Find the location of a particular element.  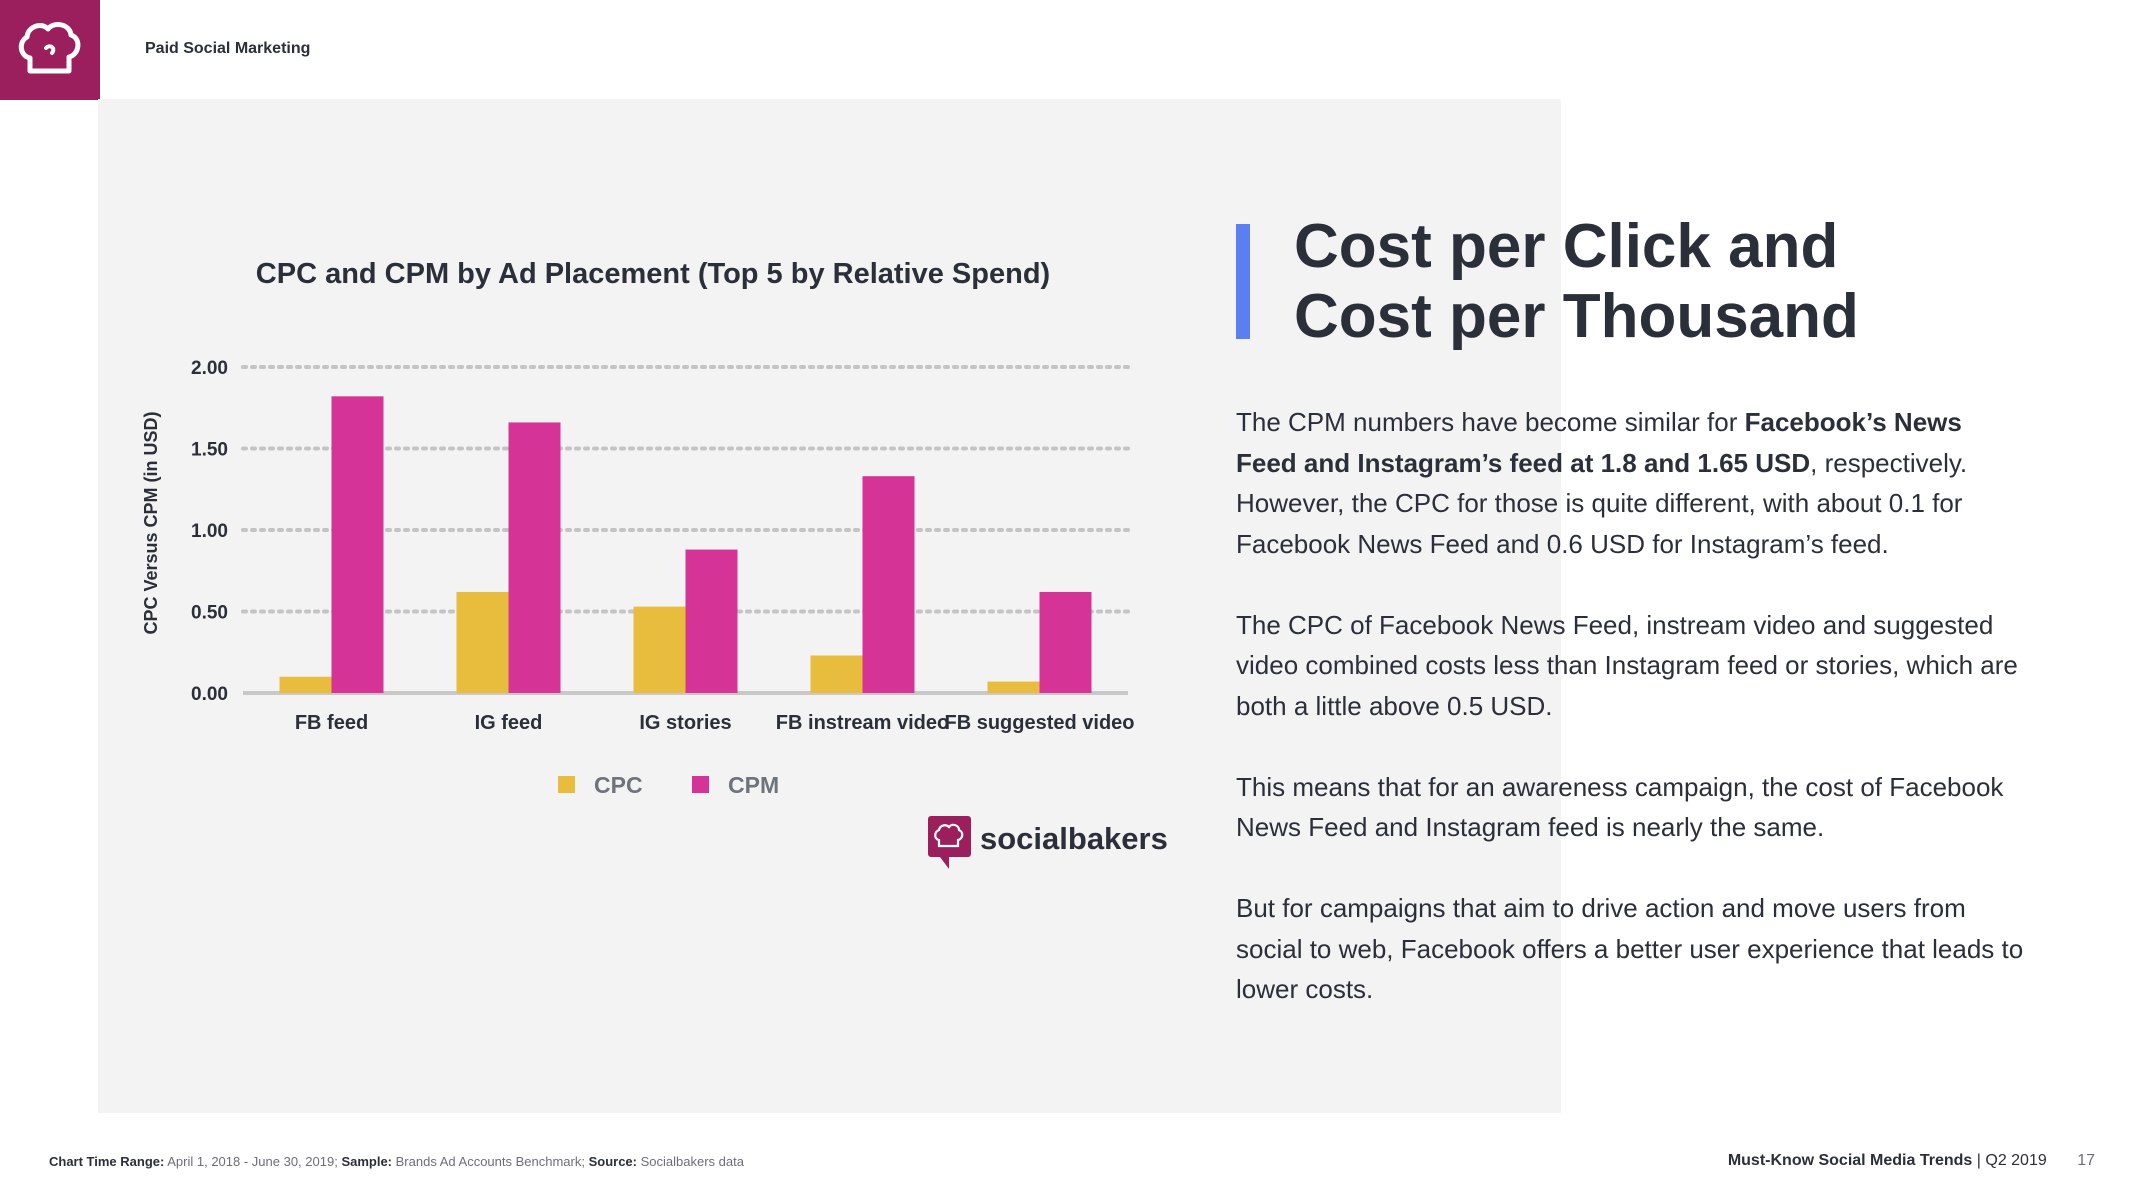

y-tick-label: 0.00 is located at coordinates (209, 694).